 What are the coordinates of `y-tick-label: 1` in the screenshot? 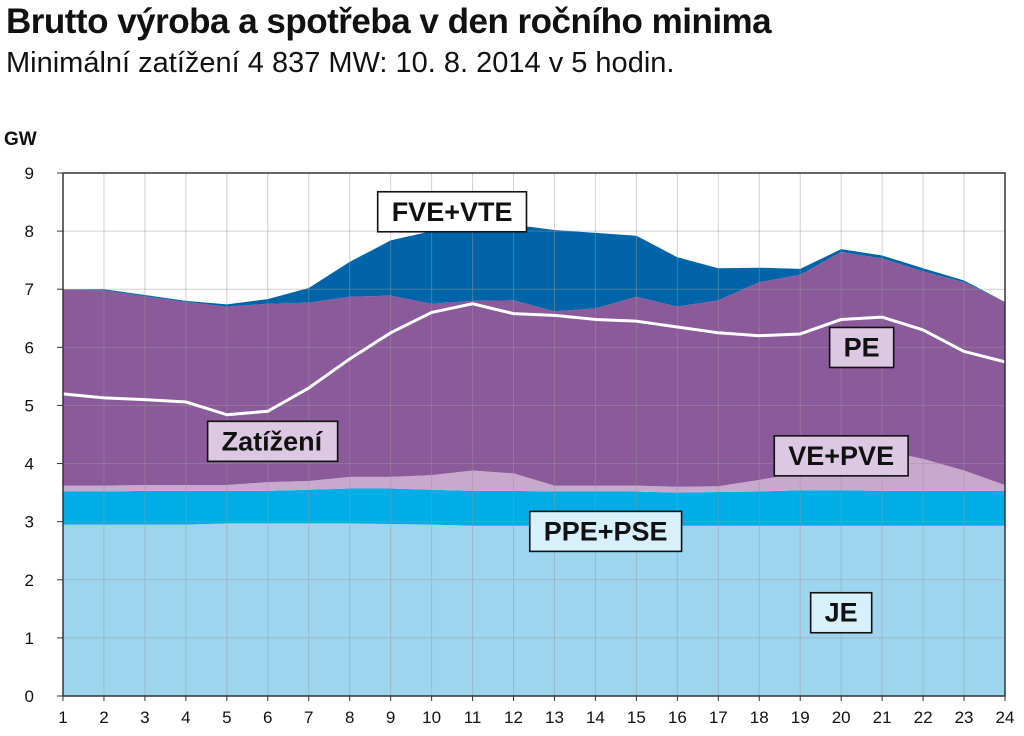 It's located at (29, 638).